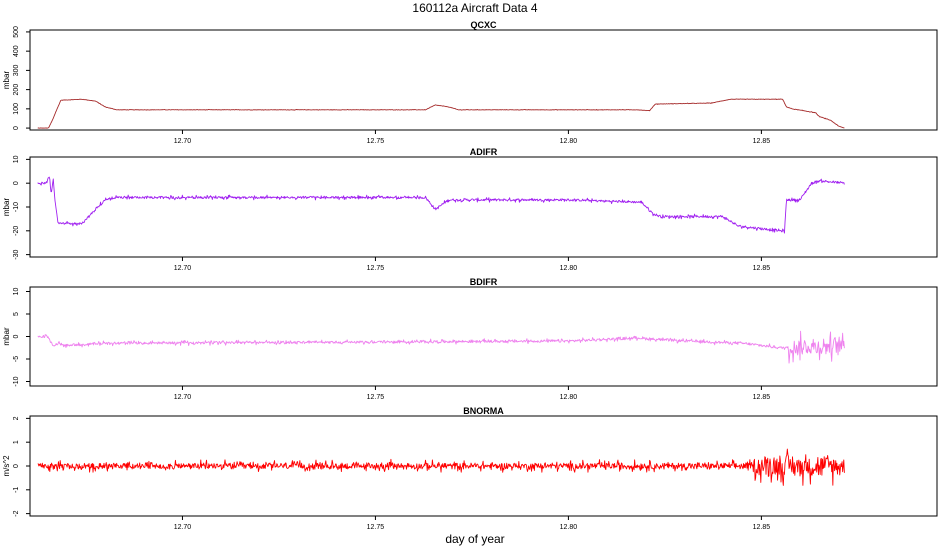  What do you see at coordinates (16, 231) in the screenshot?
I see `y-tick-label: -20` at bounding box center [16, 231].